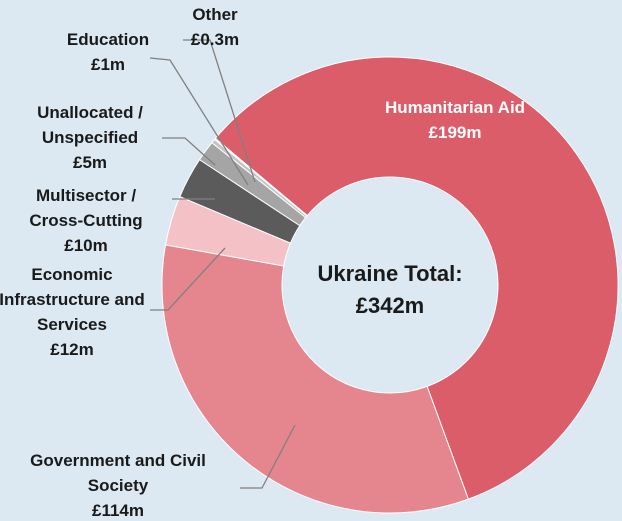  I want to click on category-label: Economic Infrastructure and Services, so click(72, 299).